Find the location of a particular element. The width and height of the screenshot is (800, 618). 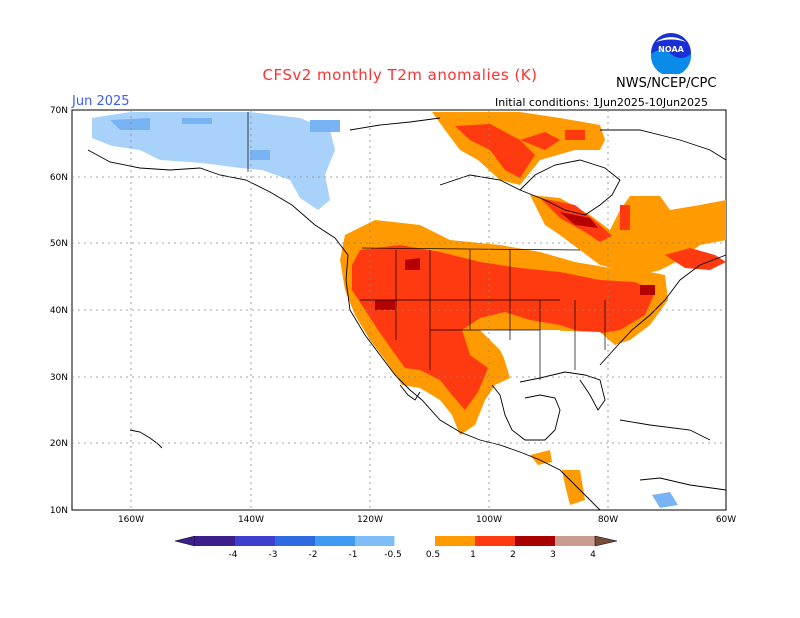

legend-label: -0.5 is located at coordinates (393, 555).